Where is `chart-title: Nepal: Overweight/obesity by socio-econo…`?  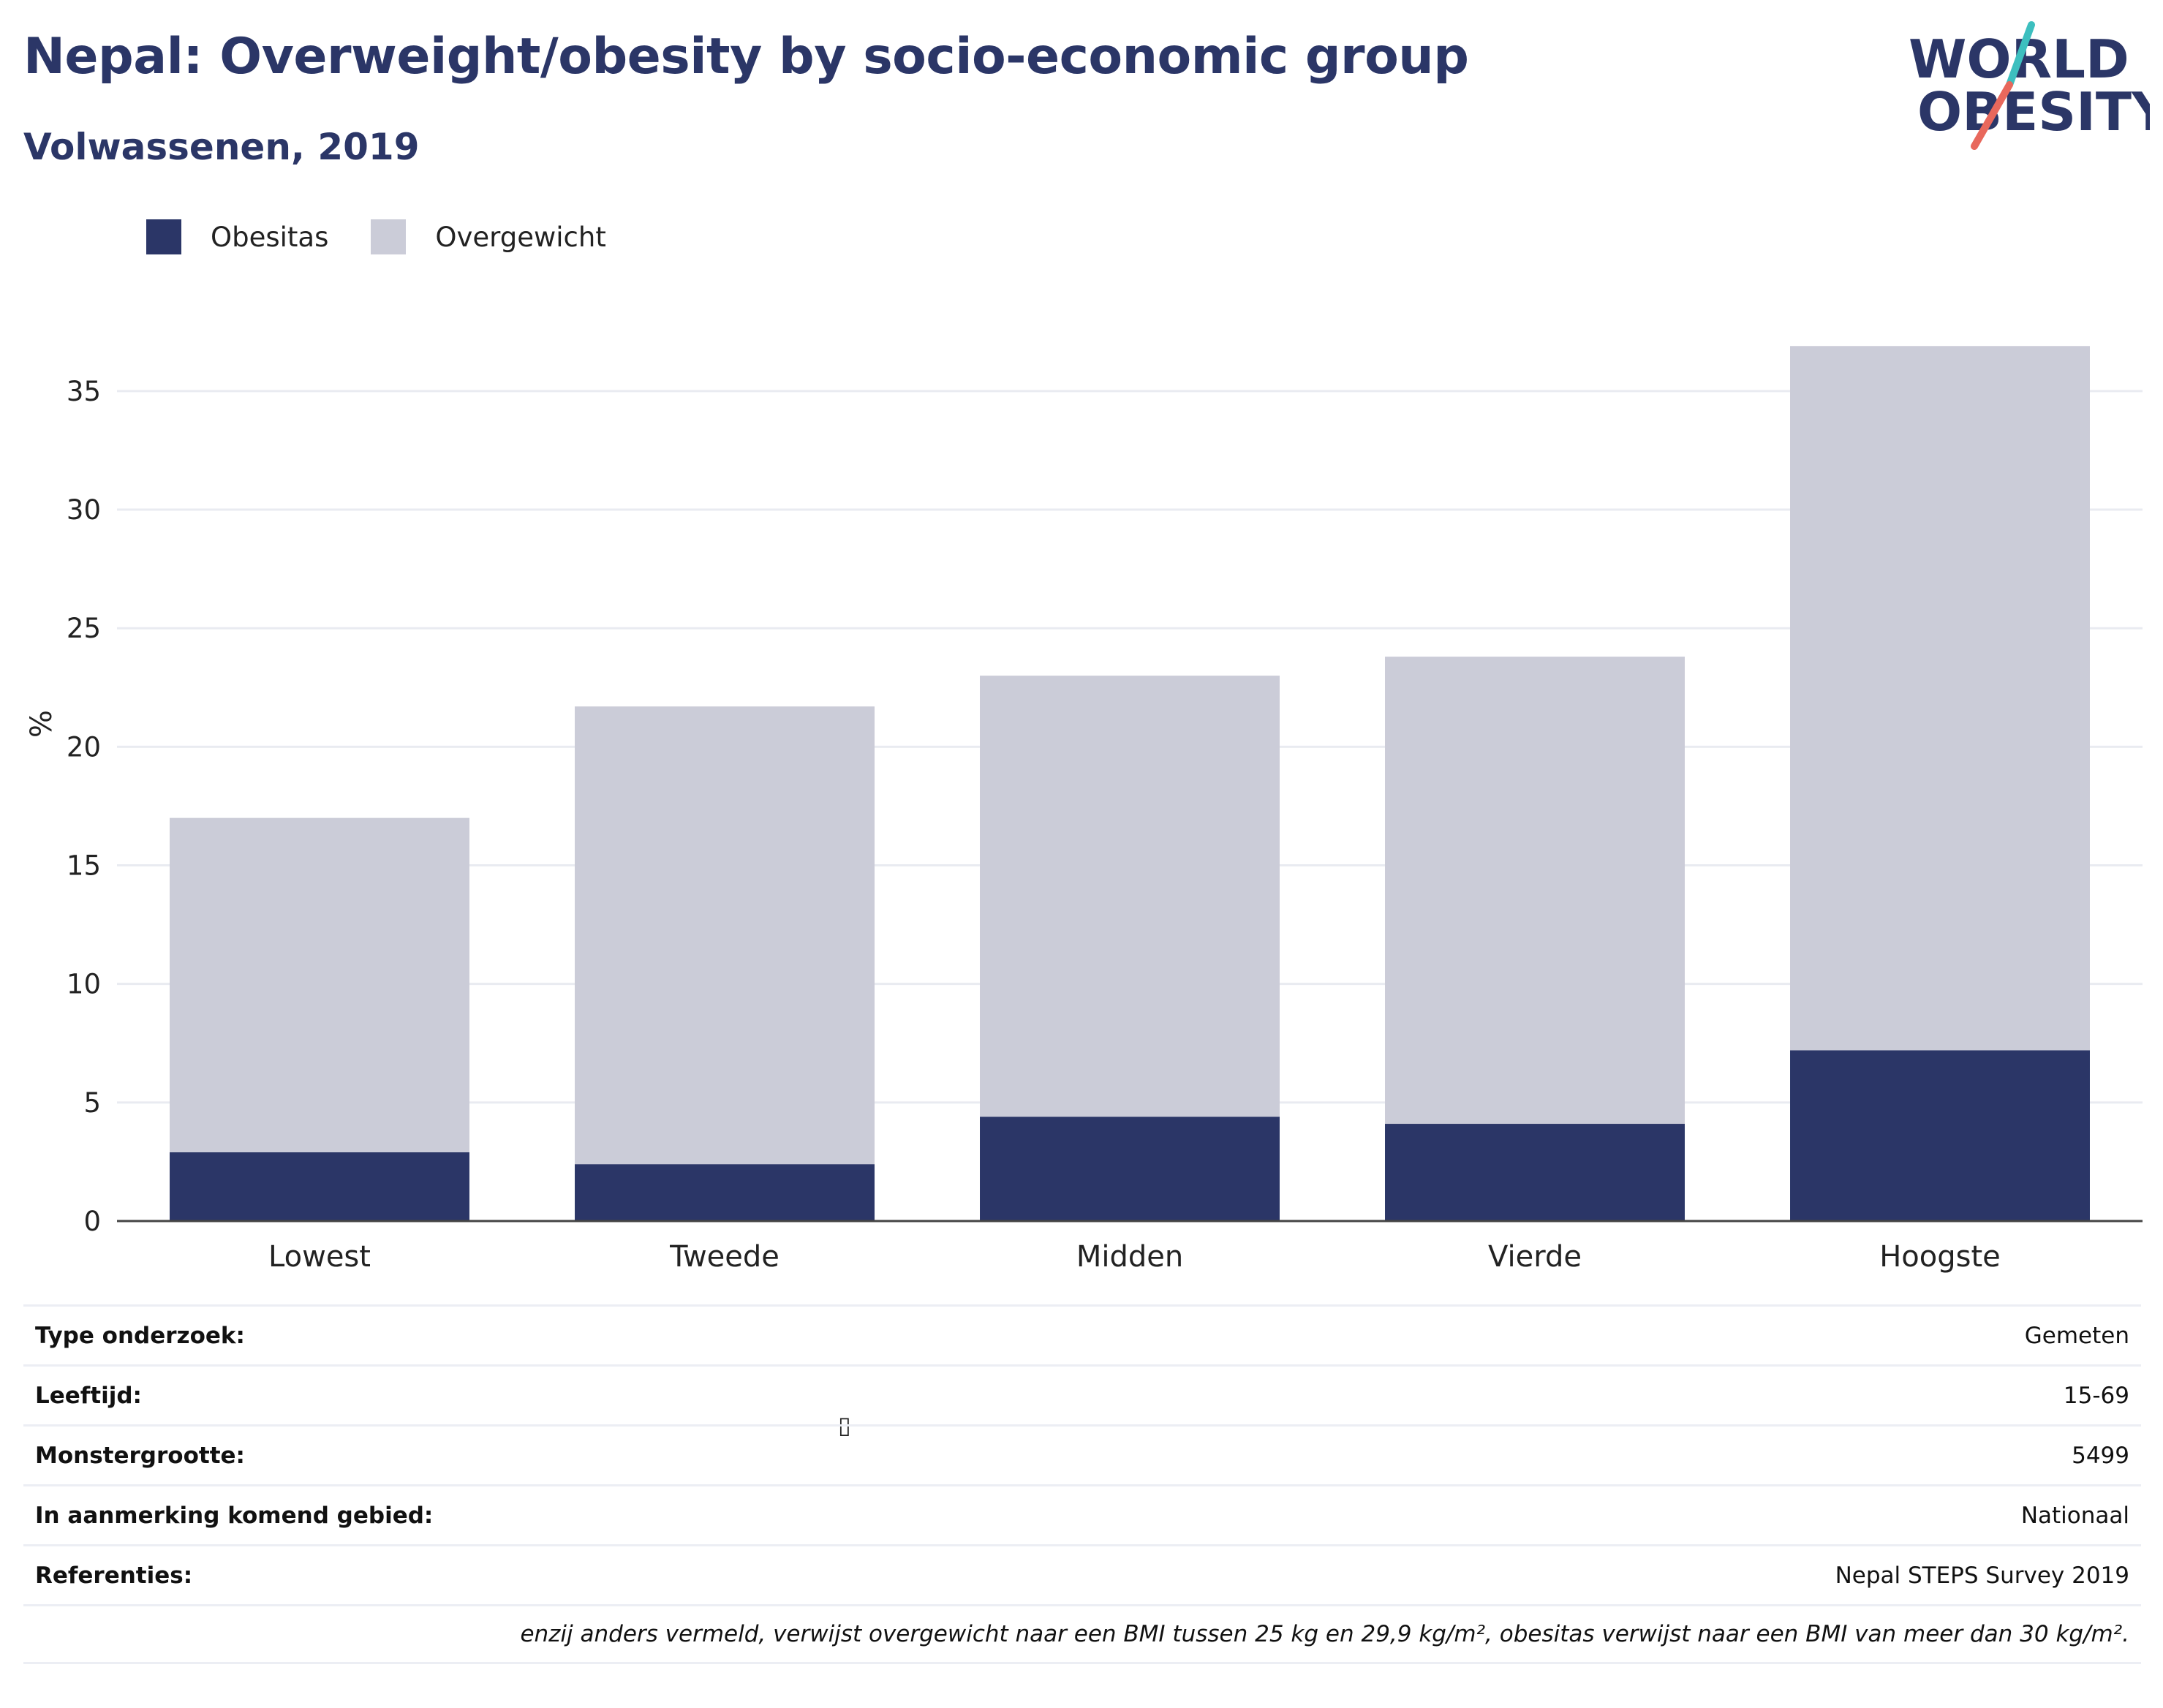 chart-title: Nepal: Overweight/obesity by socio-econo… is located at coordinates (746, 57).